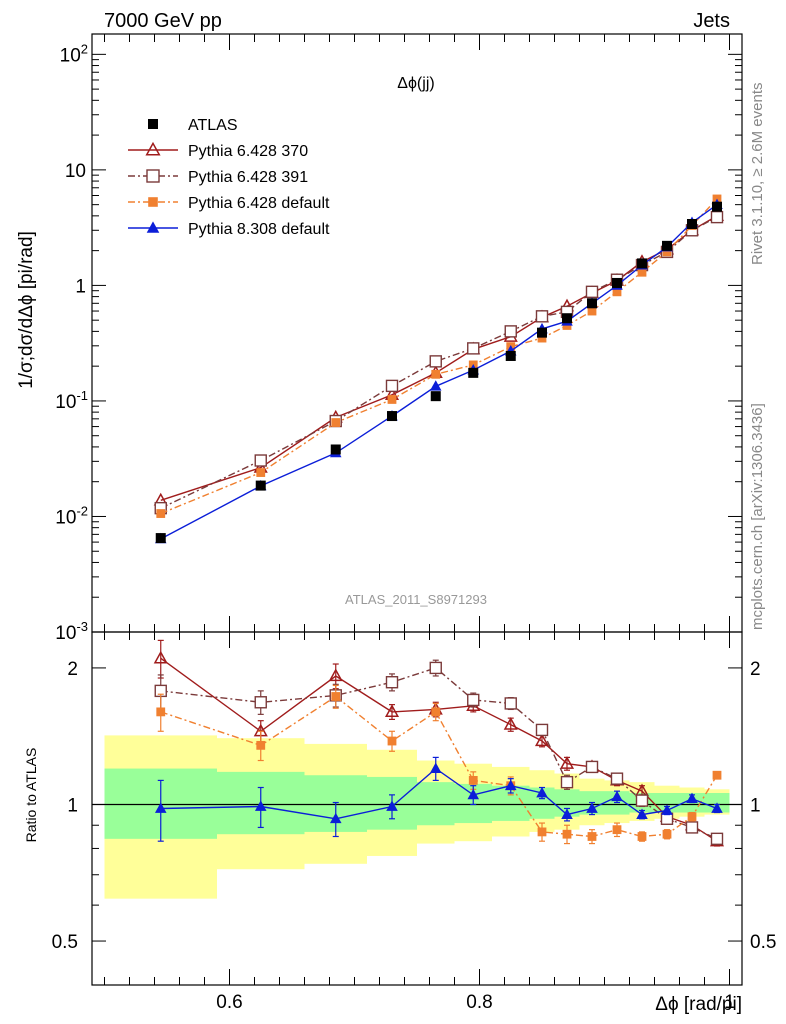 Image resolution: width=786 pixels, height=1024 pixels. I want to click on ratio-y-tick-label-right: 1, so click(755, 805).